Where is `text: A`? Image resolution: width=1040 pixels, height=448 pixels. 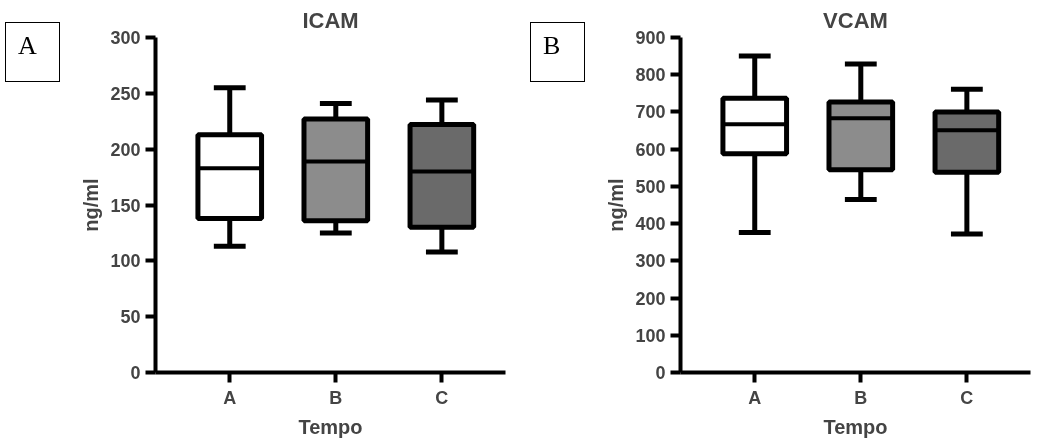
text: A is located at coordinates (27, 46).